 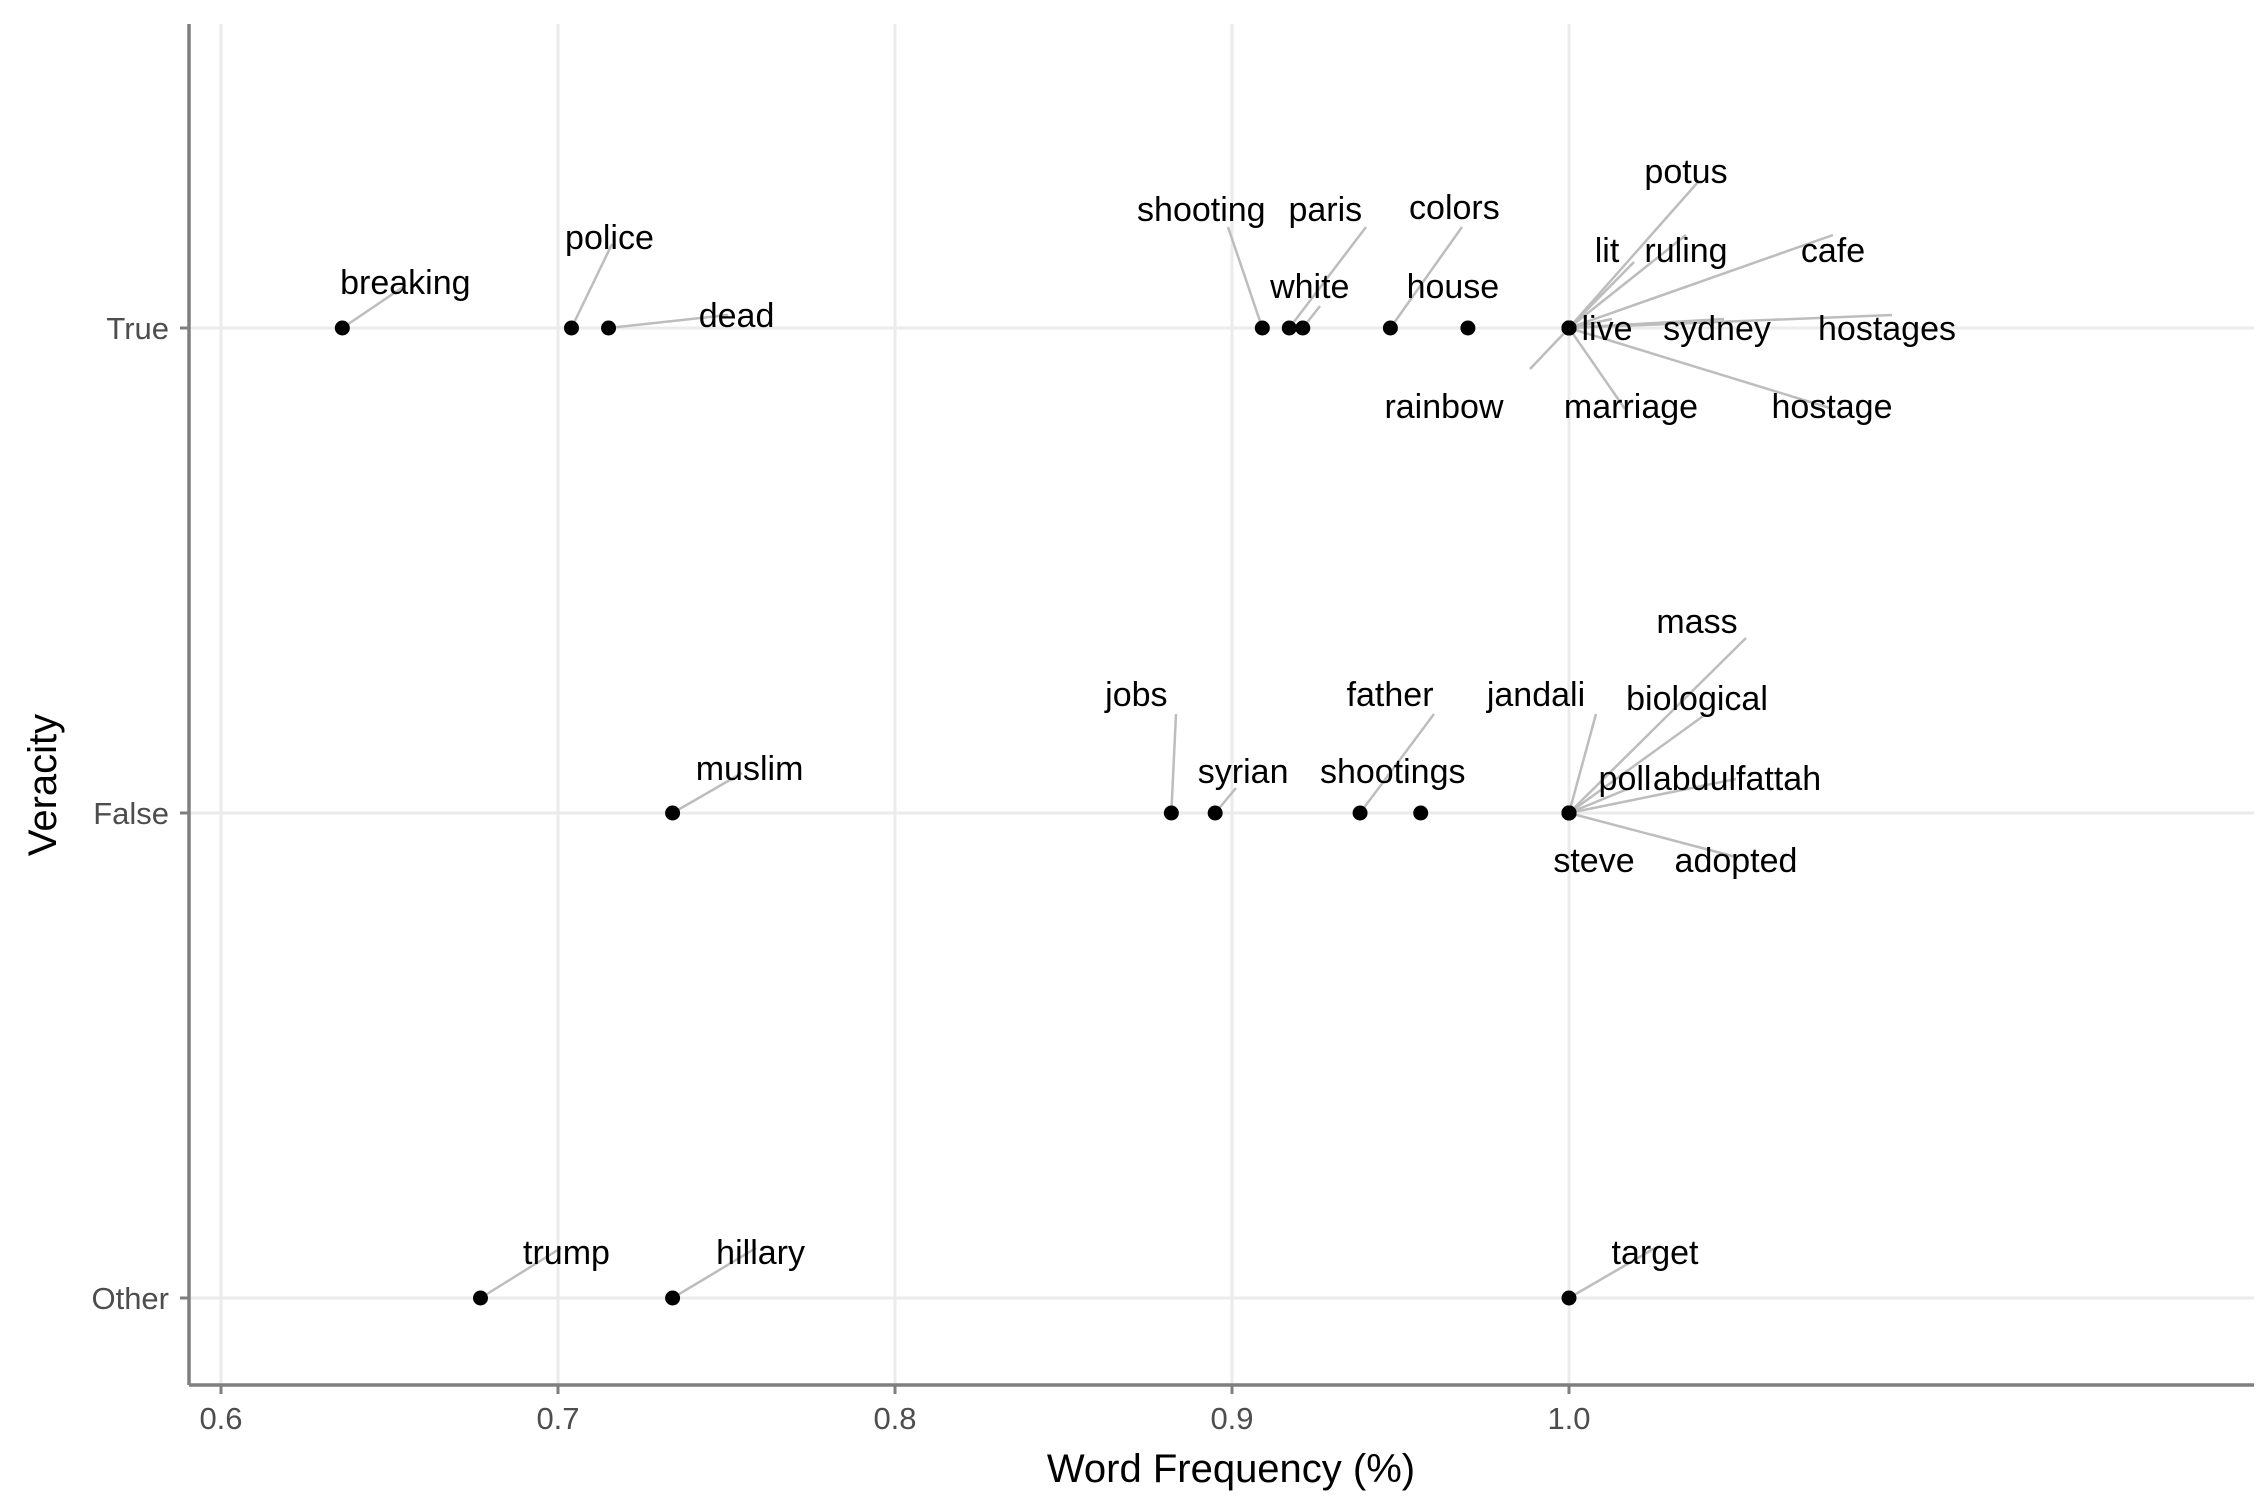 I want to click on point-label-hillary: hillary, so click(x=760, y=1253).